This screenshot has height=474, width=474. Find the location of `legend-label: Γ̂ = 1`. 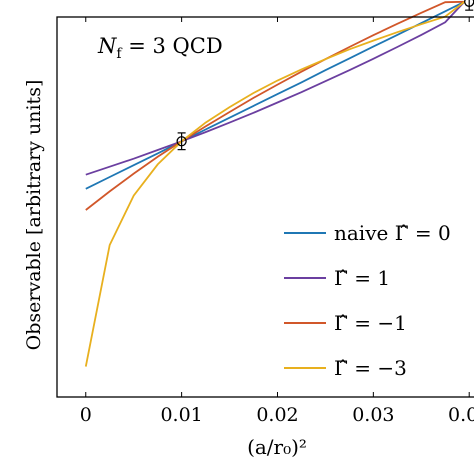

legend-label: Γ̂ = 1 is located at coordinates (362, 278).